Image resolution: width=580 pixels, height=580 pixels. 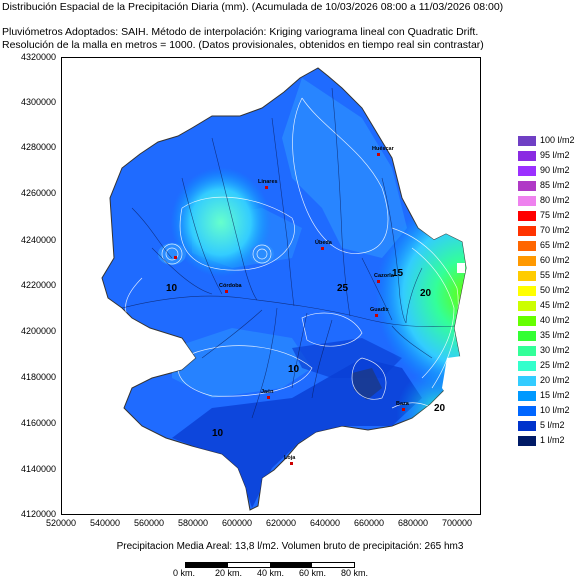 What do you see at coordinates (555, 275) in the screenshot?
I see `legend-label: 55 l/m2` at bounding box center [555, 275].